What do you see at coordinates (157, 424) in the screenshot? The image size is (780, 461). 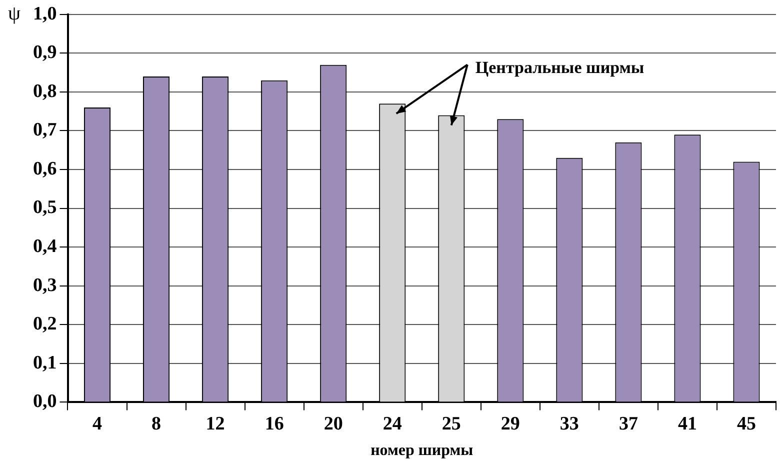 I see `x-tick-label: 8` at bounding box center [157, 424].